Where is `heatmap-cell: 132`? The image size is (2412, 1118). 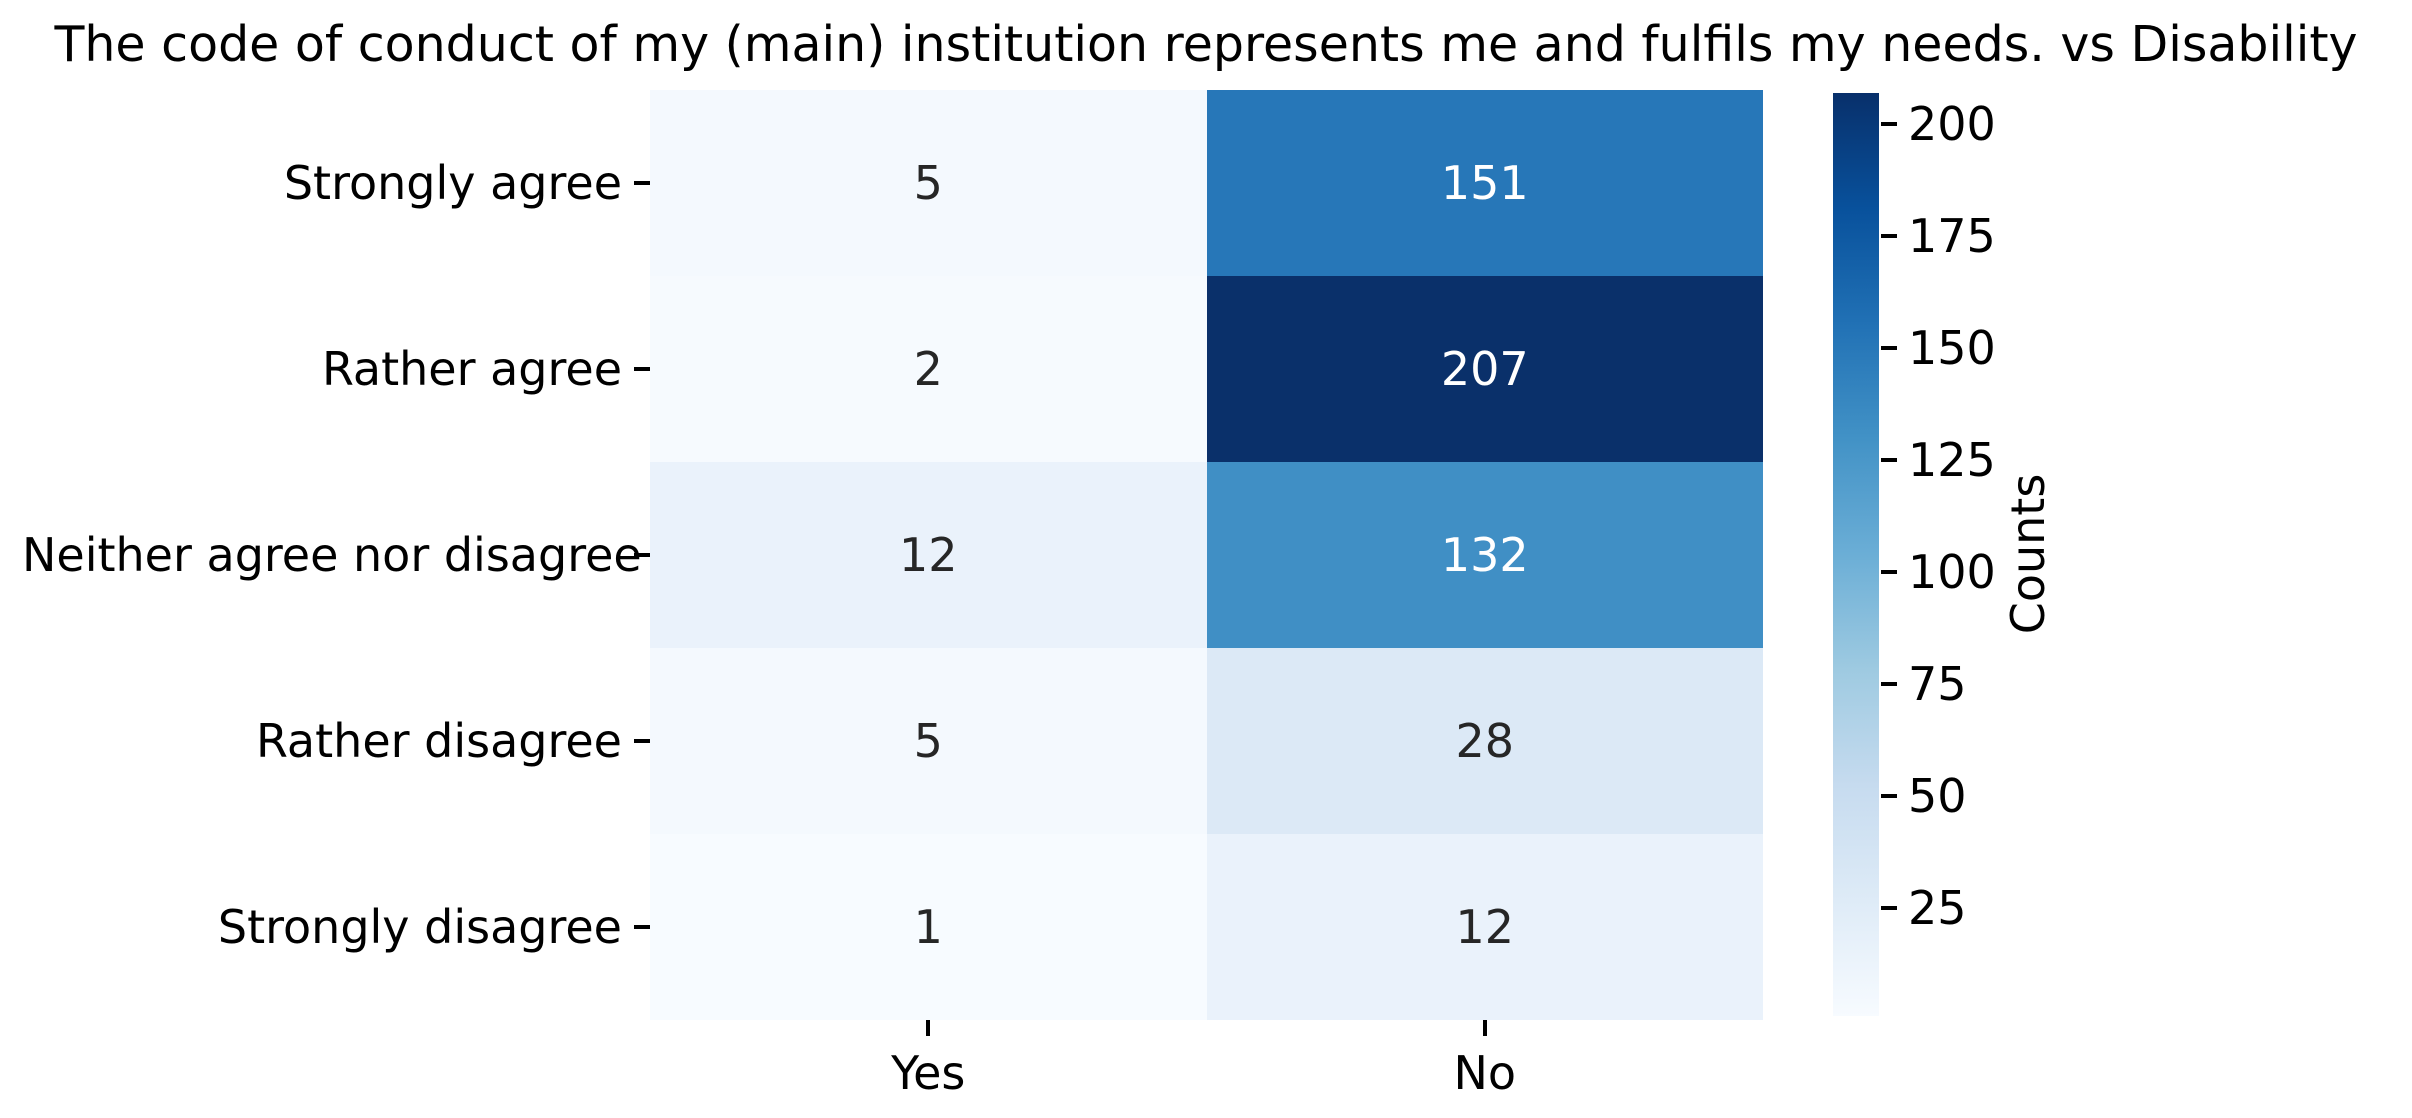 heatmap-cell: 132 is located at coordinates (1484, 555).